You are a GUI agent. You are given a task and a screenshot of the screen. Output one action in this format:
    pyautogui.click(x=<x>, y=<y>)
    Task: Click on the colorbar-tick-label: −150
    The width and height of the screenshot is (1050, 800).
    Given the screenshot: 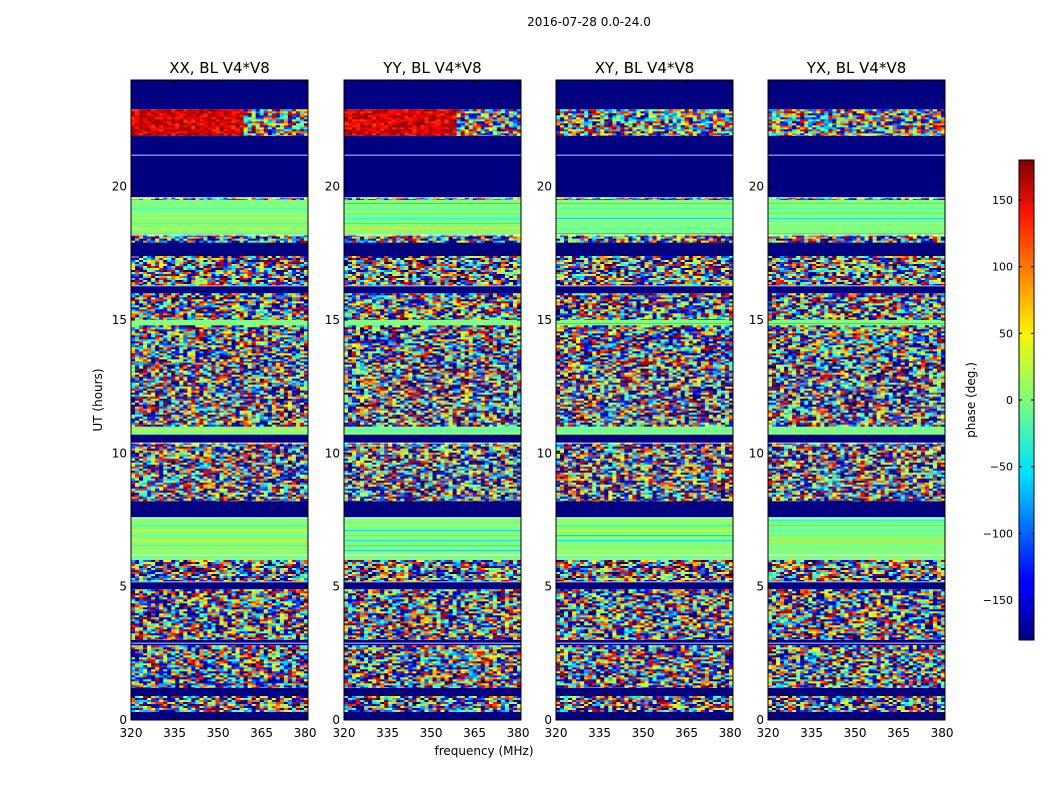 What is the action you would take?
    pyautogui.click(x=998, y=600)
    